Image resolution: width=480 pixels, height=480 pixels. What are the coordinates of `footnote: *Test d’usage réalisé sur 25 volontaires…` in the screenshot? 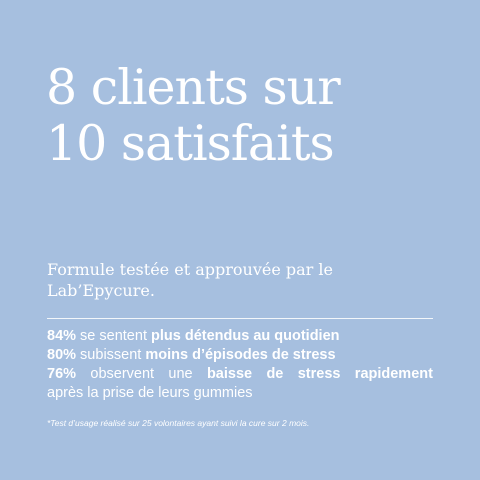 It's located at (178, 423).